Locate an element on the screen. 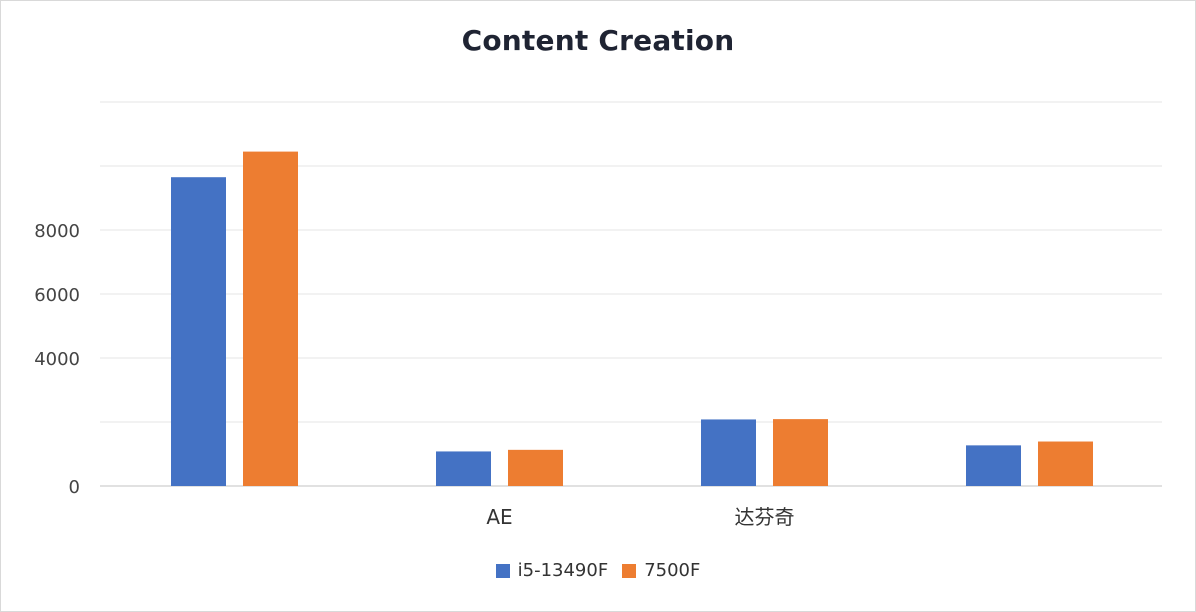  x-tick-label: AE is located at coordinates (499, 517).